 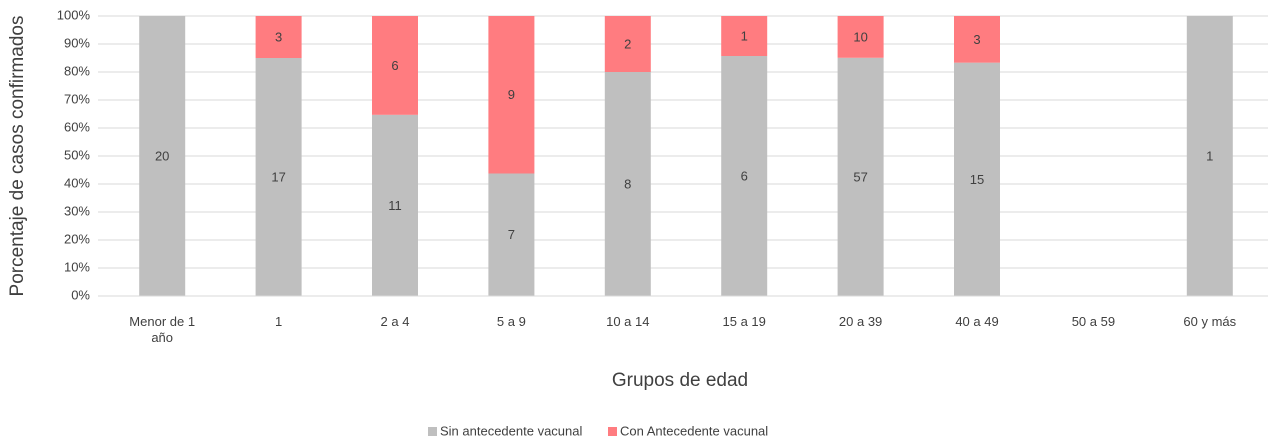 I want to click on x-tick-label: 1, so click(x=278, y=321).